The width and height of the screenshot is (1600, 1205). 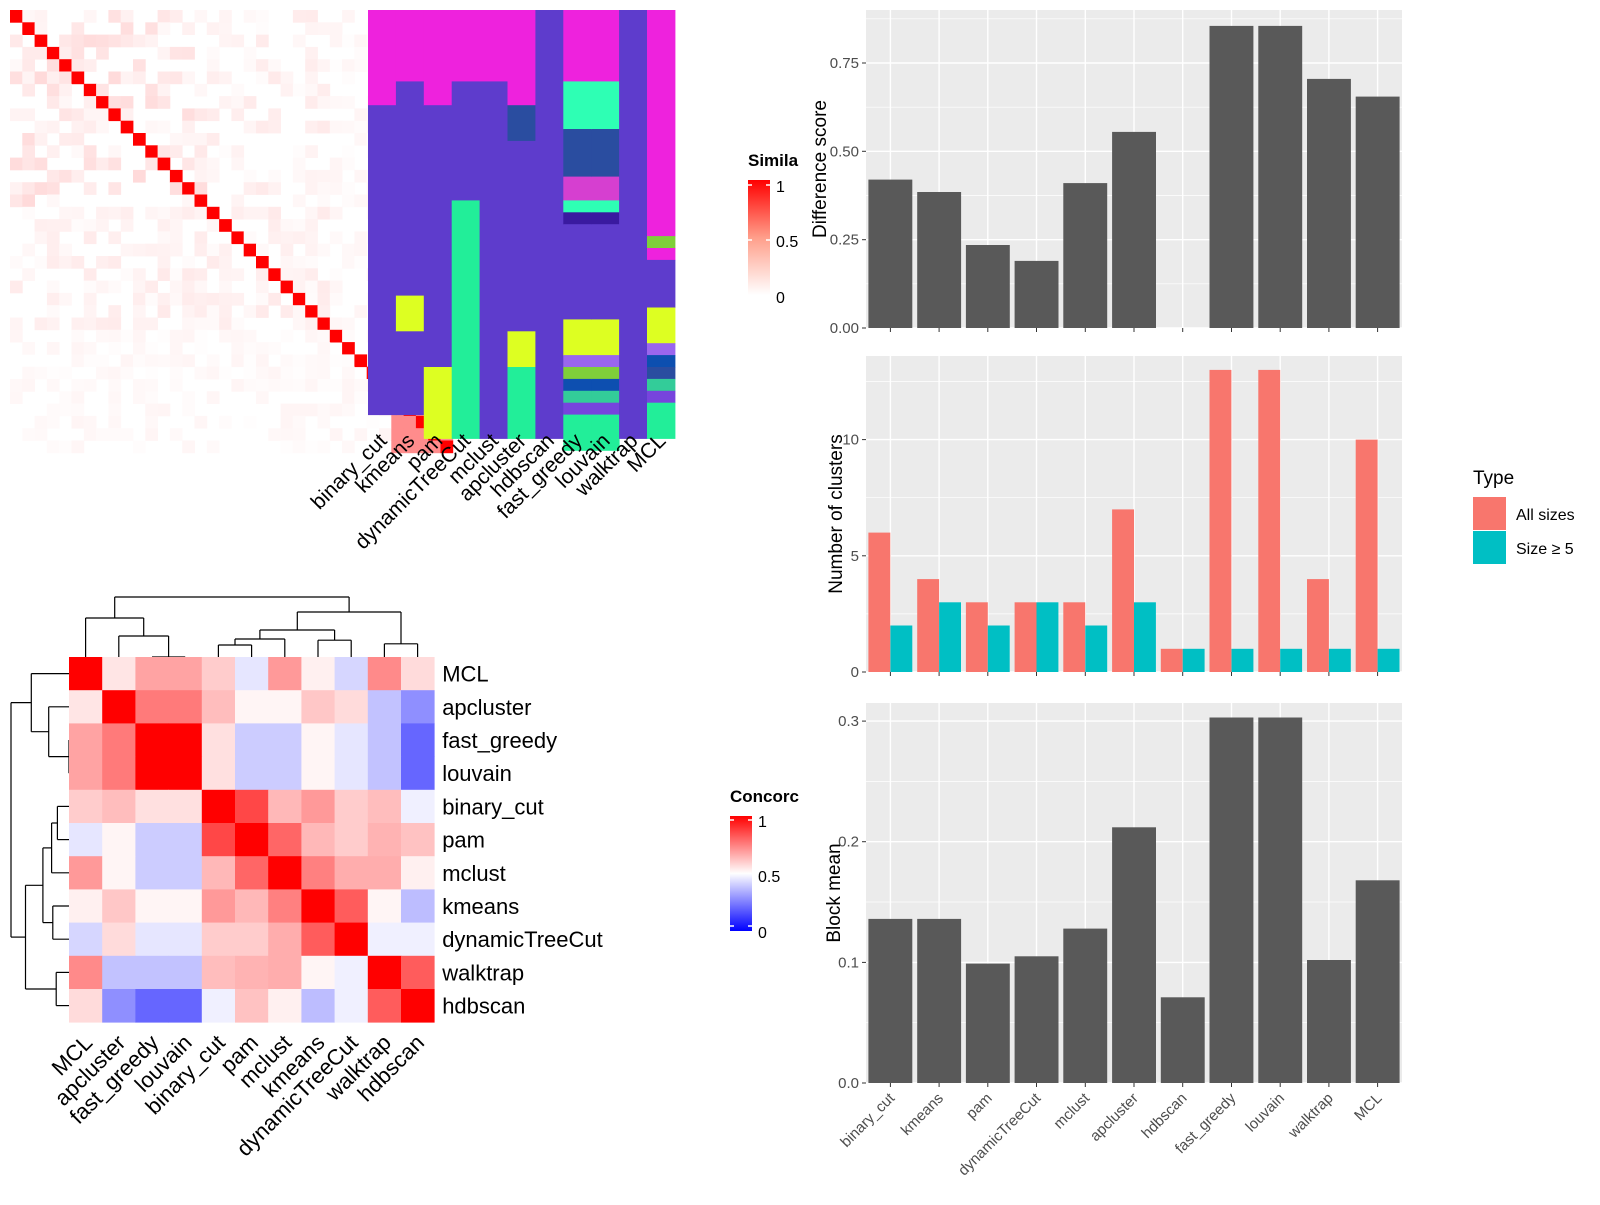 What do you see at coordinates (844, 328) in the screenshot?
I see `y-tick-label: 0.00` at bounding box center [844, 328].